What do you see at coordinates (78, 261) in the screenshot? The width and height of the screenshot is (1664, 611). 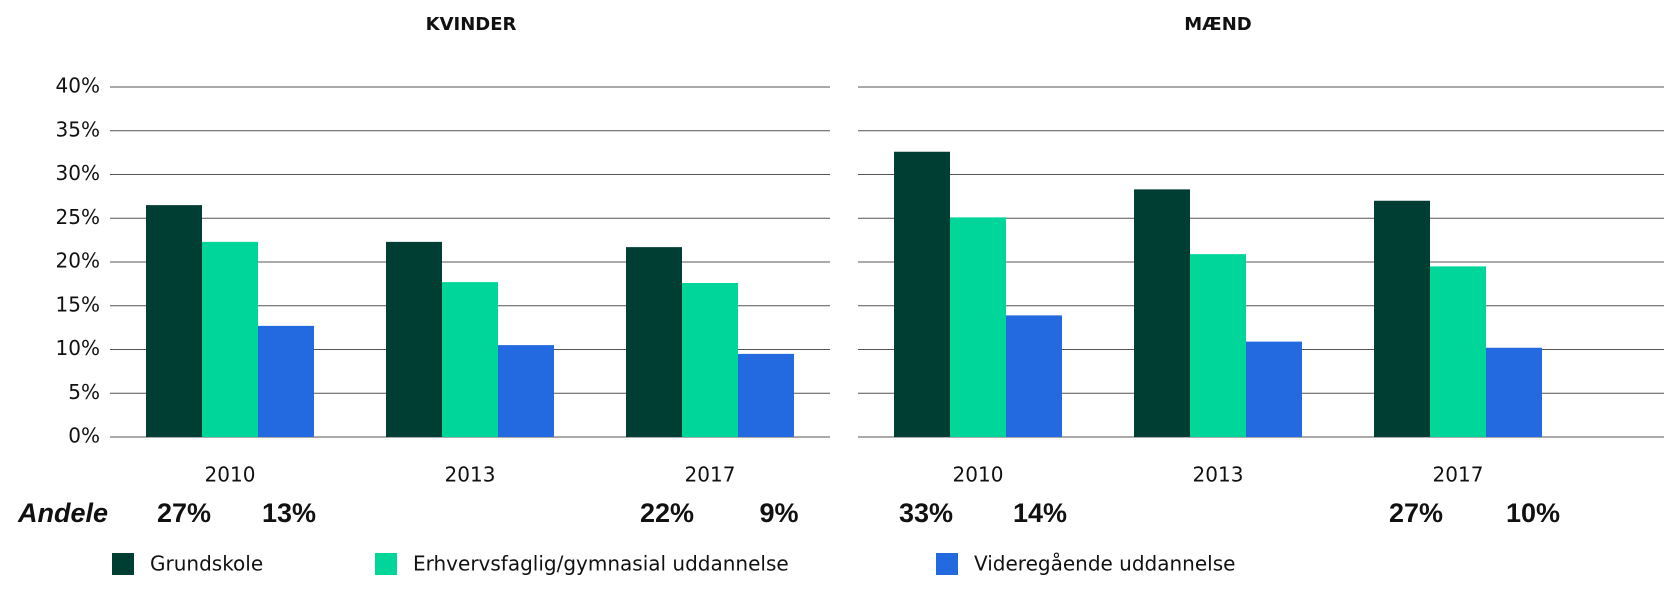 I see `y-tick-label: 20%` at bounding box center [78, 261].